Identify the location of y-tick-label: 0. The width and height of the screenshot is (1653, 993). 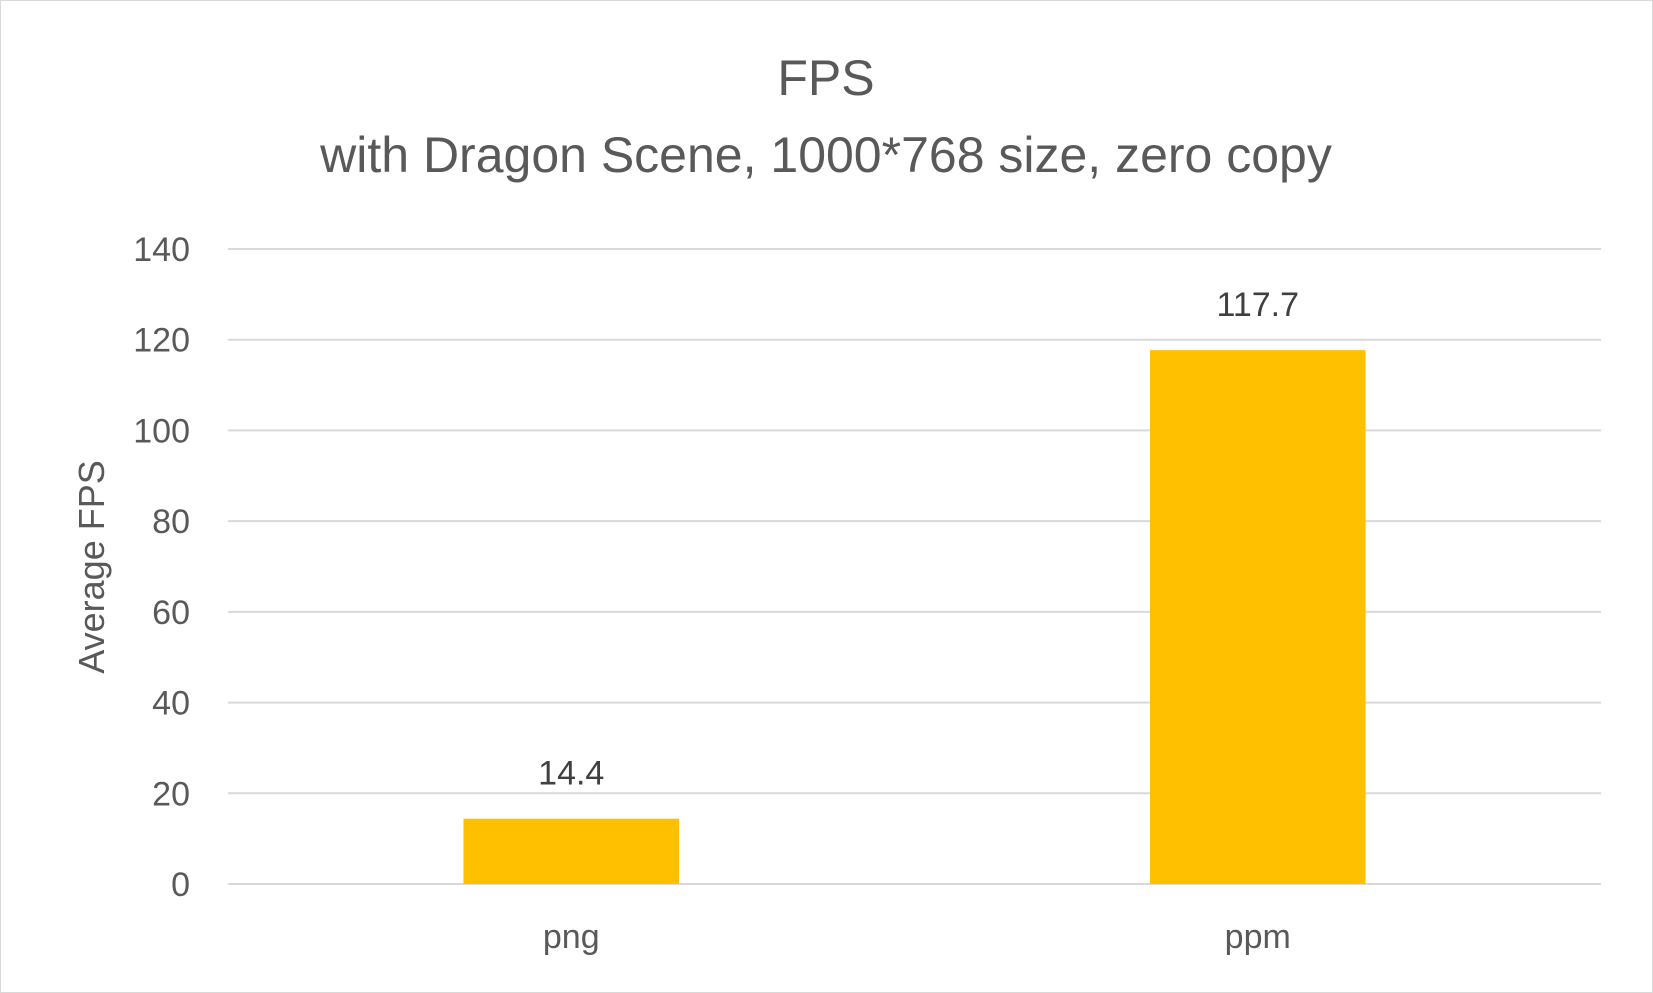
(180, 885).